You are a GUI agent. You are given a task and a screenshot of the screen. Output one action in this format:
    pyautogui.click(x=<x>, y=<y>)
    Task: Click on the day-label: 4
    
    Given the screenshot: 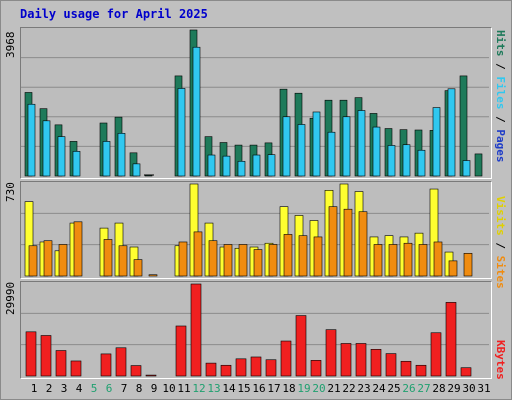 What is the action you would take?
    pyautogui.click(x=79, y=388)
    